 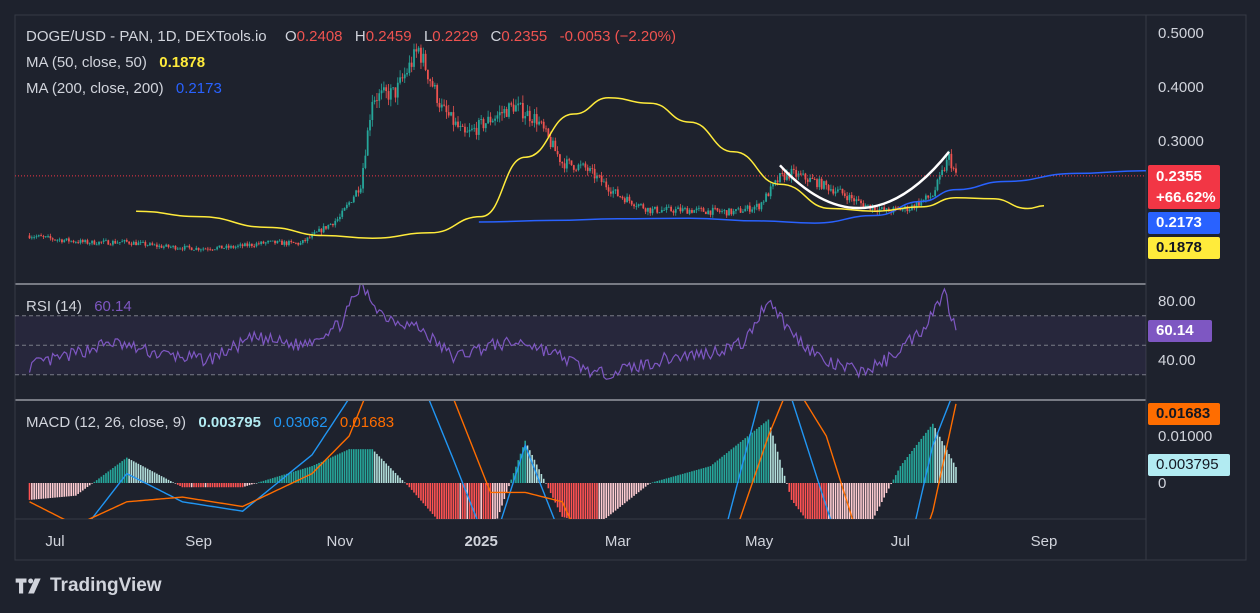 I want to click on change-value: -0.0053 (−2.20%), so click(x=617, y=36).